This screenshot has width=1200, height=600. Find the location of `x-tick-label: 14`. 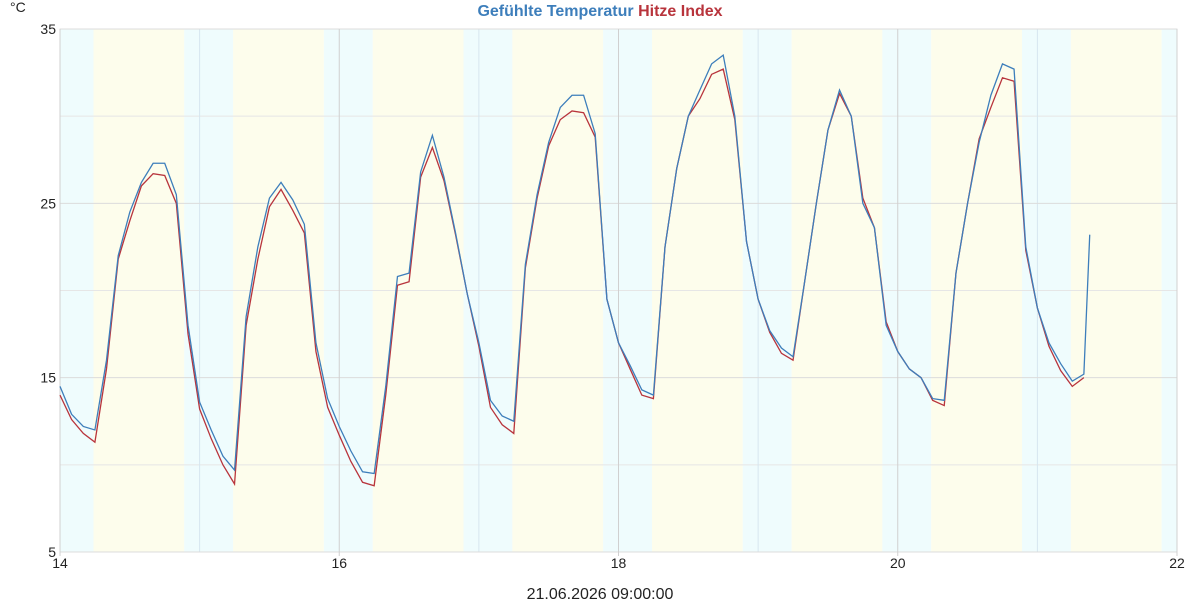

x-tick-label: 14 is located at coordinates (60, 563).